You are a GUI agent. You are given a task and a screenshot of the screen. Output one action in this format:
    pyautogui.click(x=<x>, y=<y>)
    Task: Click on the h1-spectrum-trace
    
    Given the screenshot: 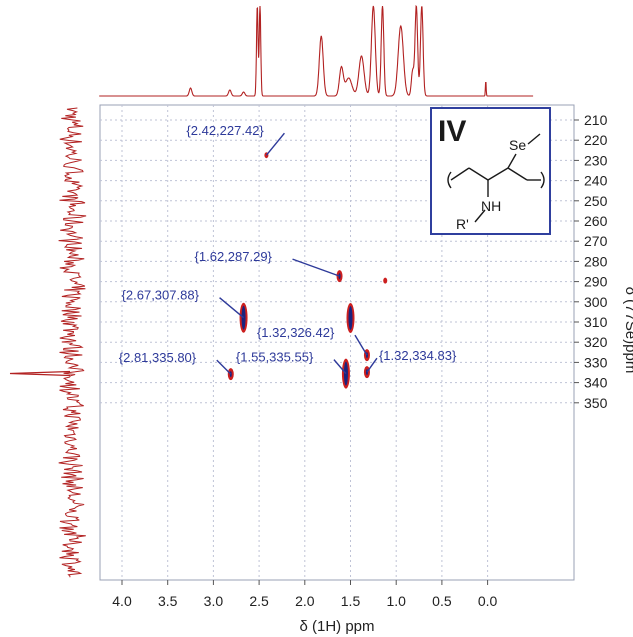 What is the action you would take?
    pyautogui.click(x=316, y=50)
    